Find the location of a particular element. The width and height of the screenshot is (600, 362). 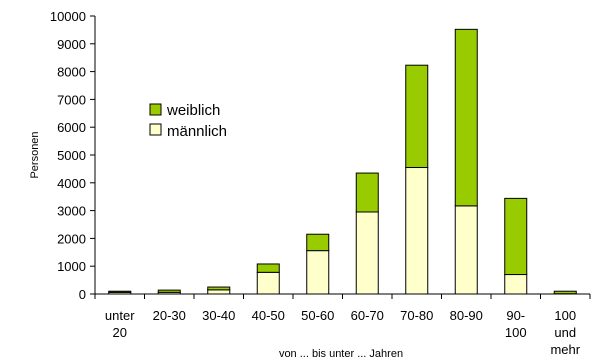

x-tick-label: 50-60 is located at coordinates (317, 315).